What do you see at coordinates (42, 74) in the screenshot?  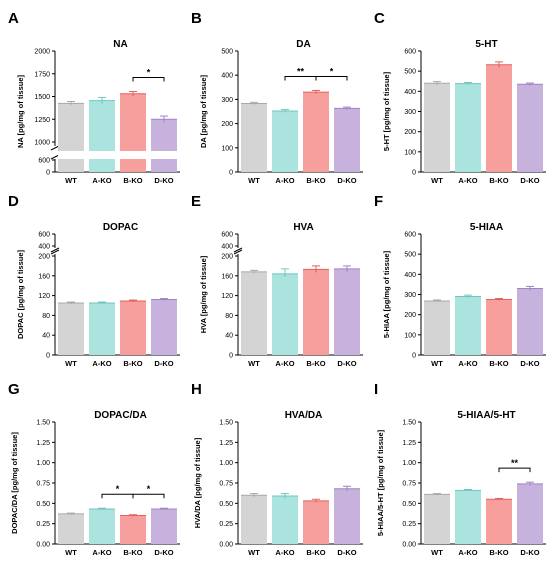 I see `y-tick-label: 1750` at bounding box center [42, 74].